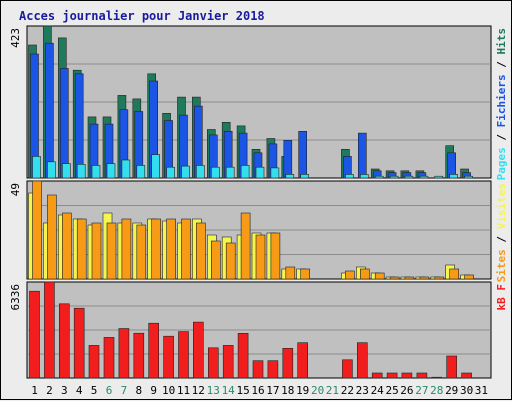 This screenshot has width=512, height=401. Describe the element at coordinates (501, 41) in the screenshot. I see `legend-label: Hits` at that location.